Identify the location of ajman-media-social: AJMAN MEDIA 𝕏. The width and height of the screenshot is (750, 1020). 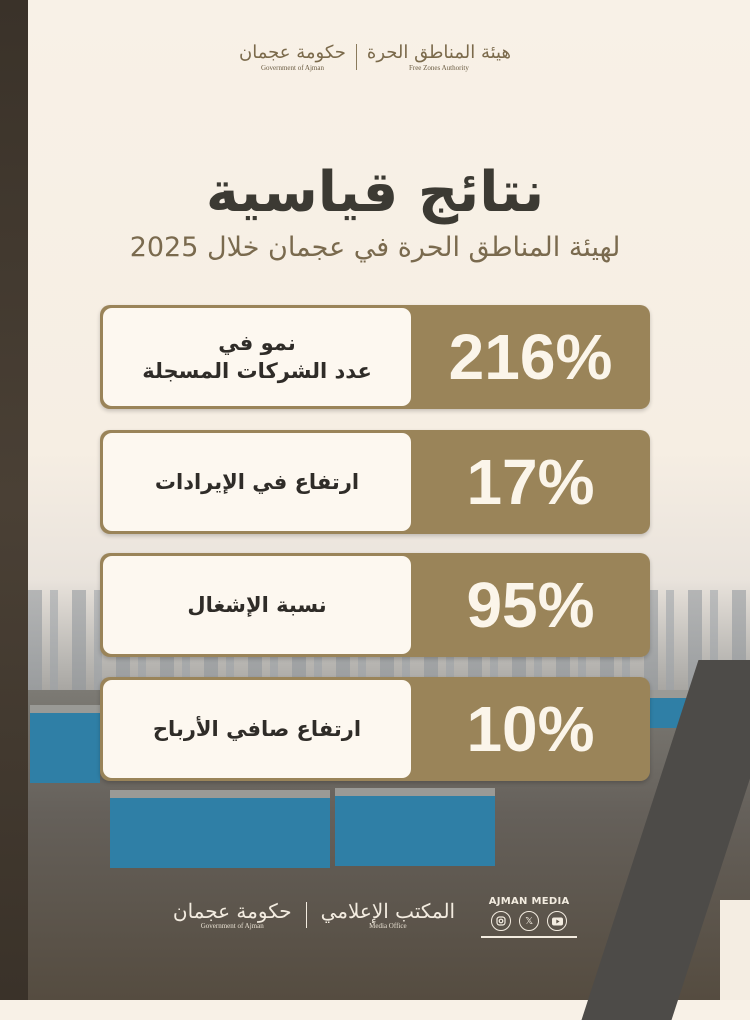
(529, 917).